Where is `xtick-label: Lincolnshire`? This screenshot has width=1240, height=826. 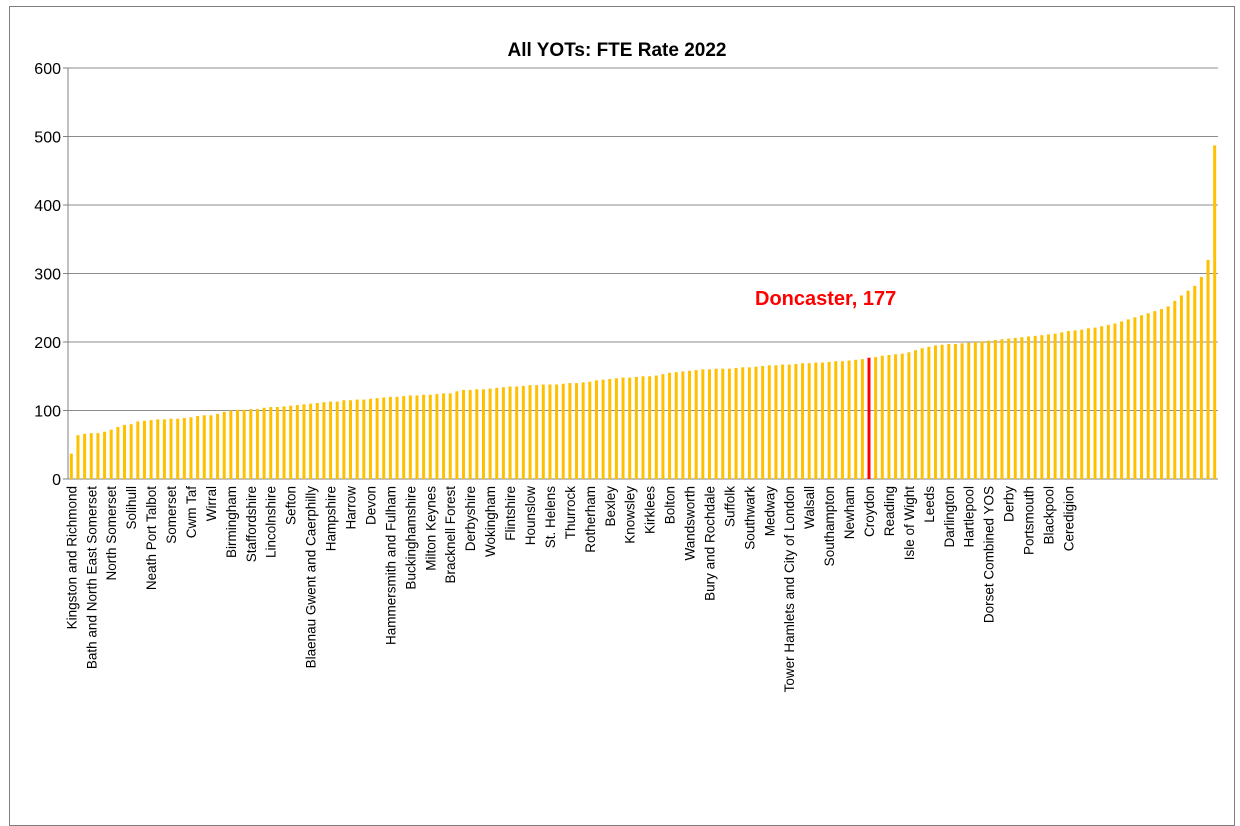 xtick-label: Lincolnshire is located at coordinates (271, 522).